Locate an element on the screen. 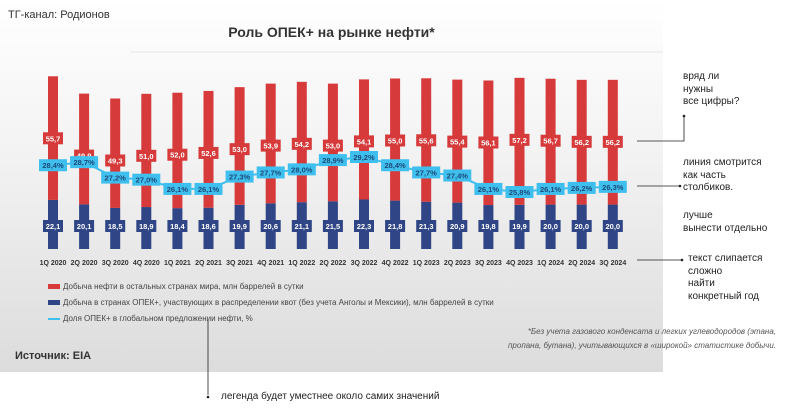 This screenshot has width=800, height=420. data-label-other: 52,6 is located at coordinates (208, 153).